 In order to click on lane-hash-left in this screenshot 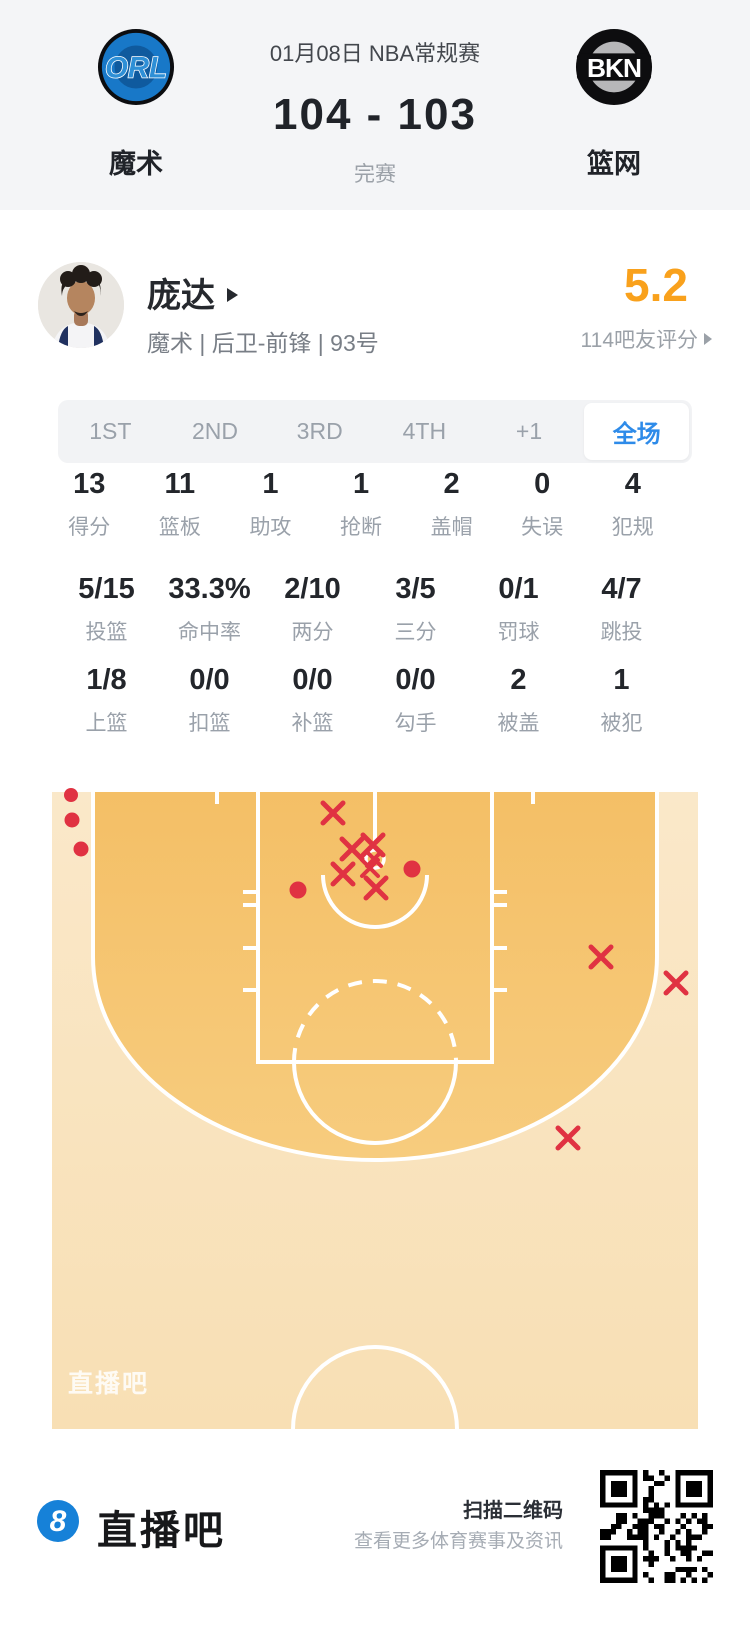, I will do `click(250, 941)`.